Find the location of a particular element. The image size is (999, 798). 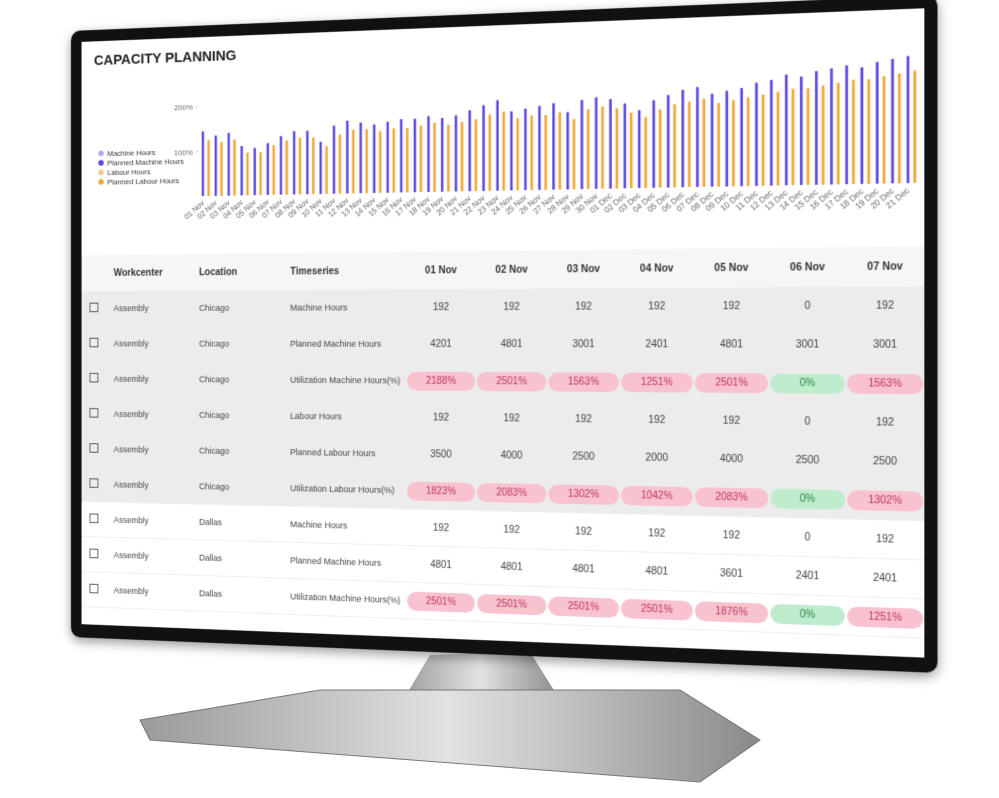

value-cell: 4201 is located at coordinates (441, 344).